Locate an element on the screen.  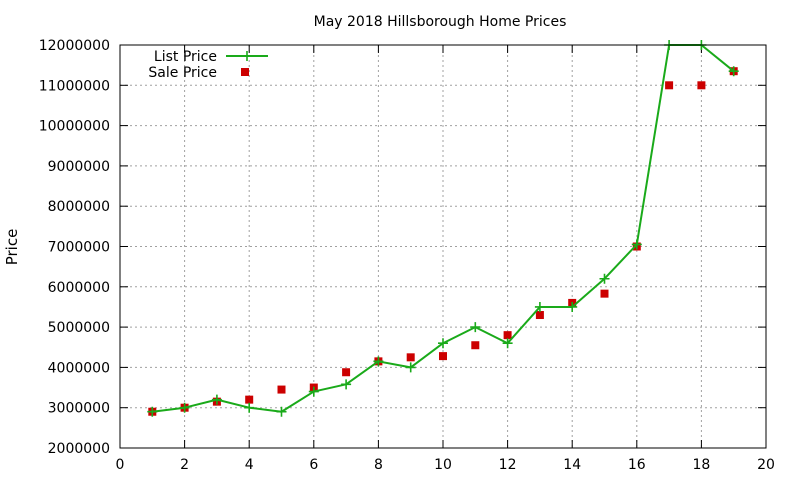
x-tick-label: 12 is located at coordinates (508, 465).